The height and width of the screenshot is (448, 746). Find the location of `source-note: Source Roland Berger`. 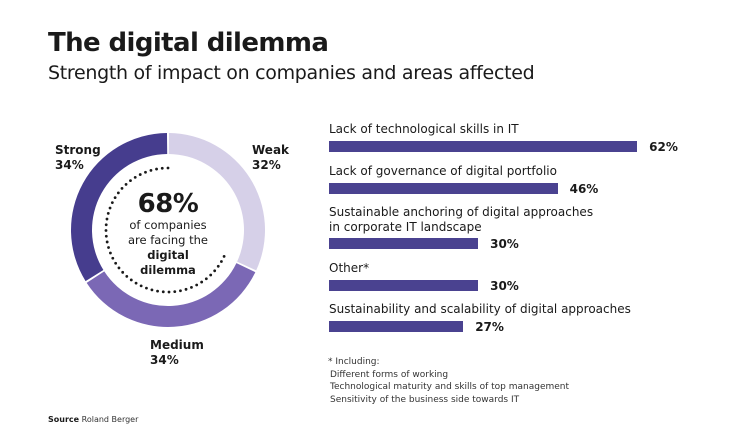

source-note: Source Roland Berger is located at coordinates (93, 419).